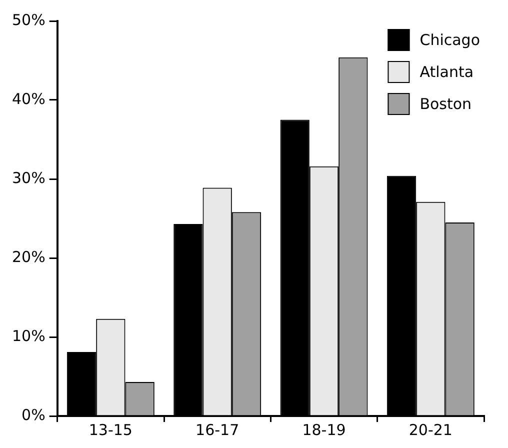  I want to click on y-tick-label: 50%, so click(29, 19).